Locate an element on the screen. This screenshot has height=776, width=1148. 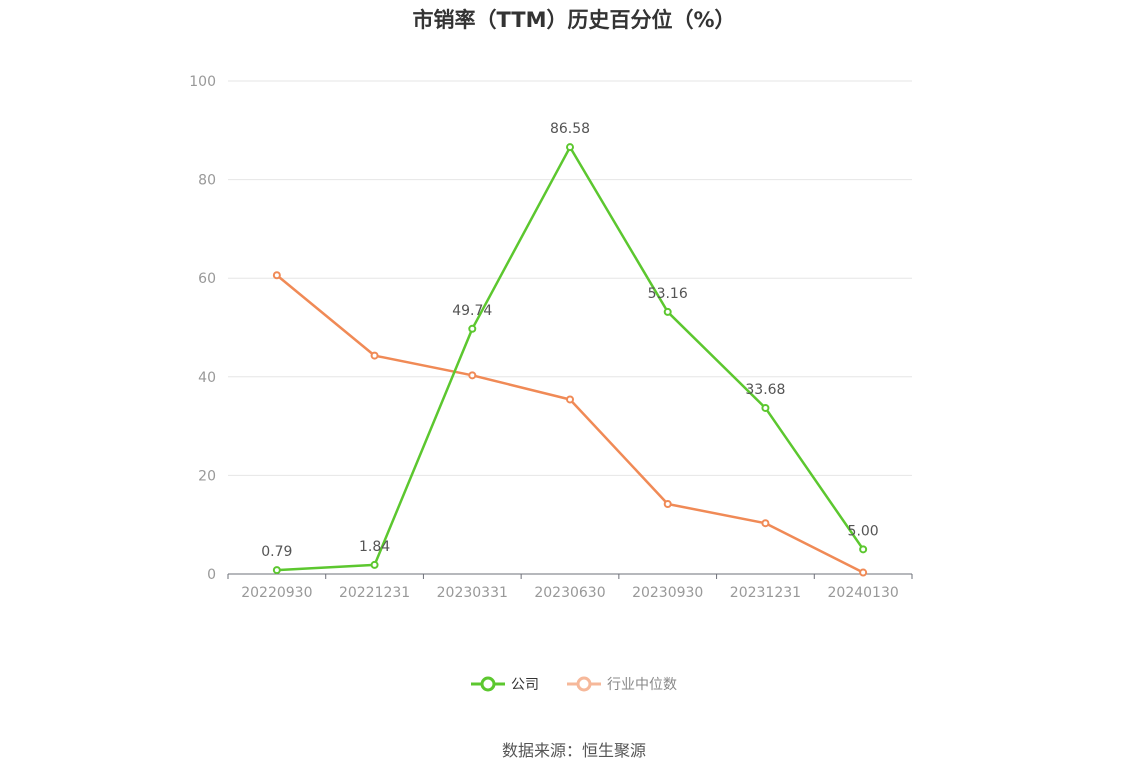
x-tick-label: 20221231 is located at coordinates (374, 593).